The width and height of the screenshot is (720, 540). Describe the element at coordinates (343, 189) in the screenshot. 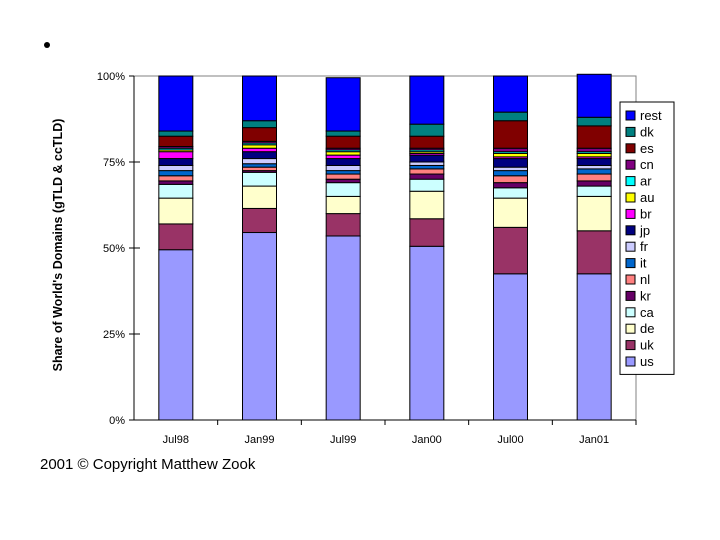

I see `bar-segment-ca-jul99` at that location.